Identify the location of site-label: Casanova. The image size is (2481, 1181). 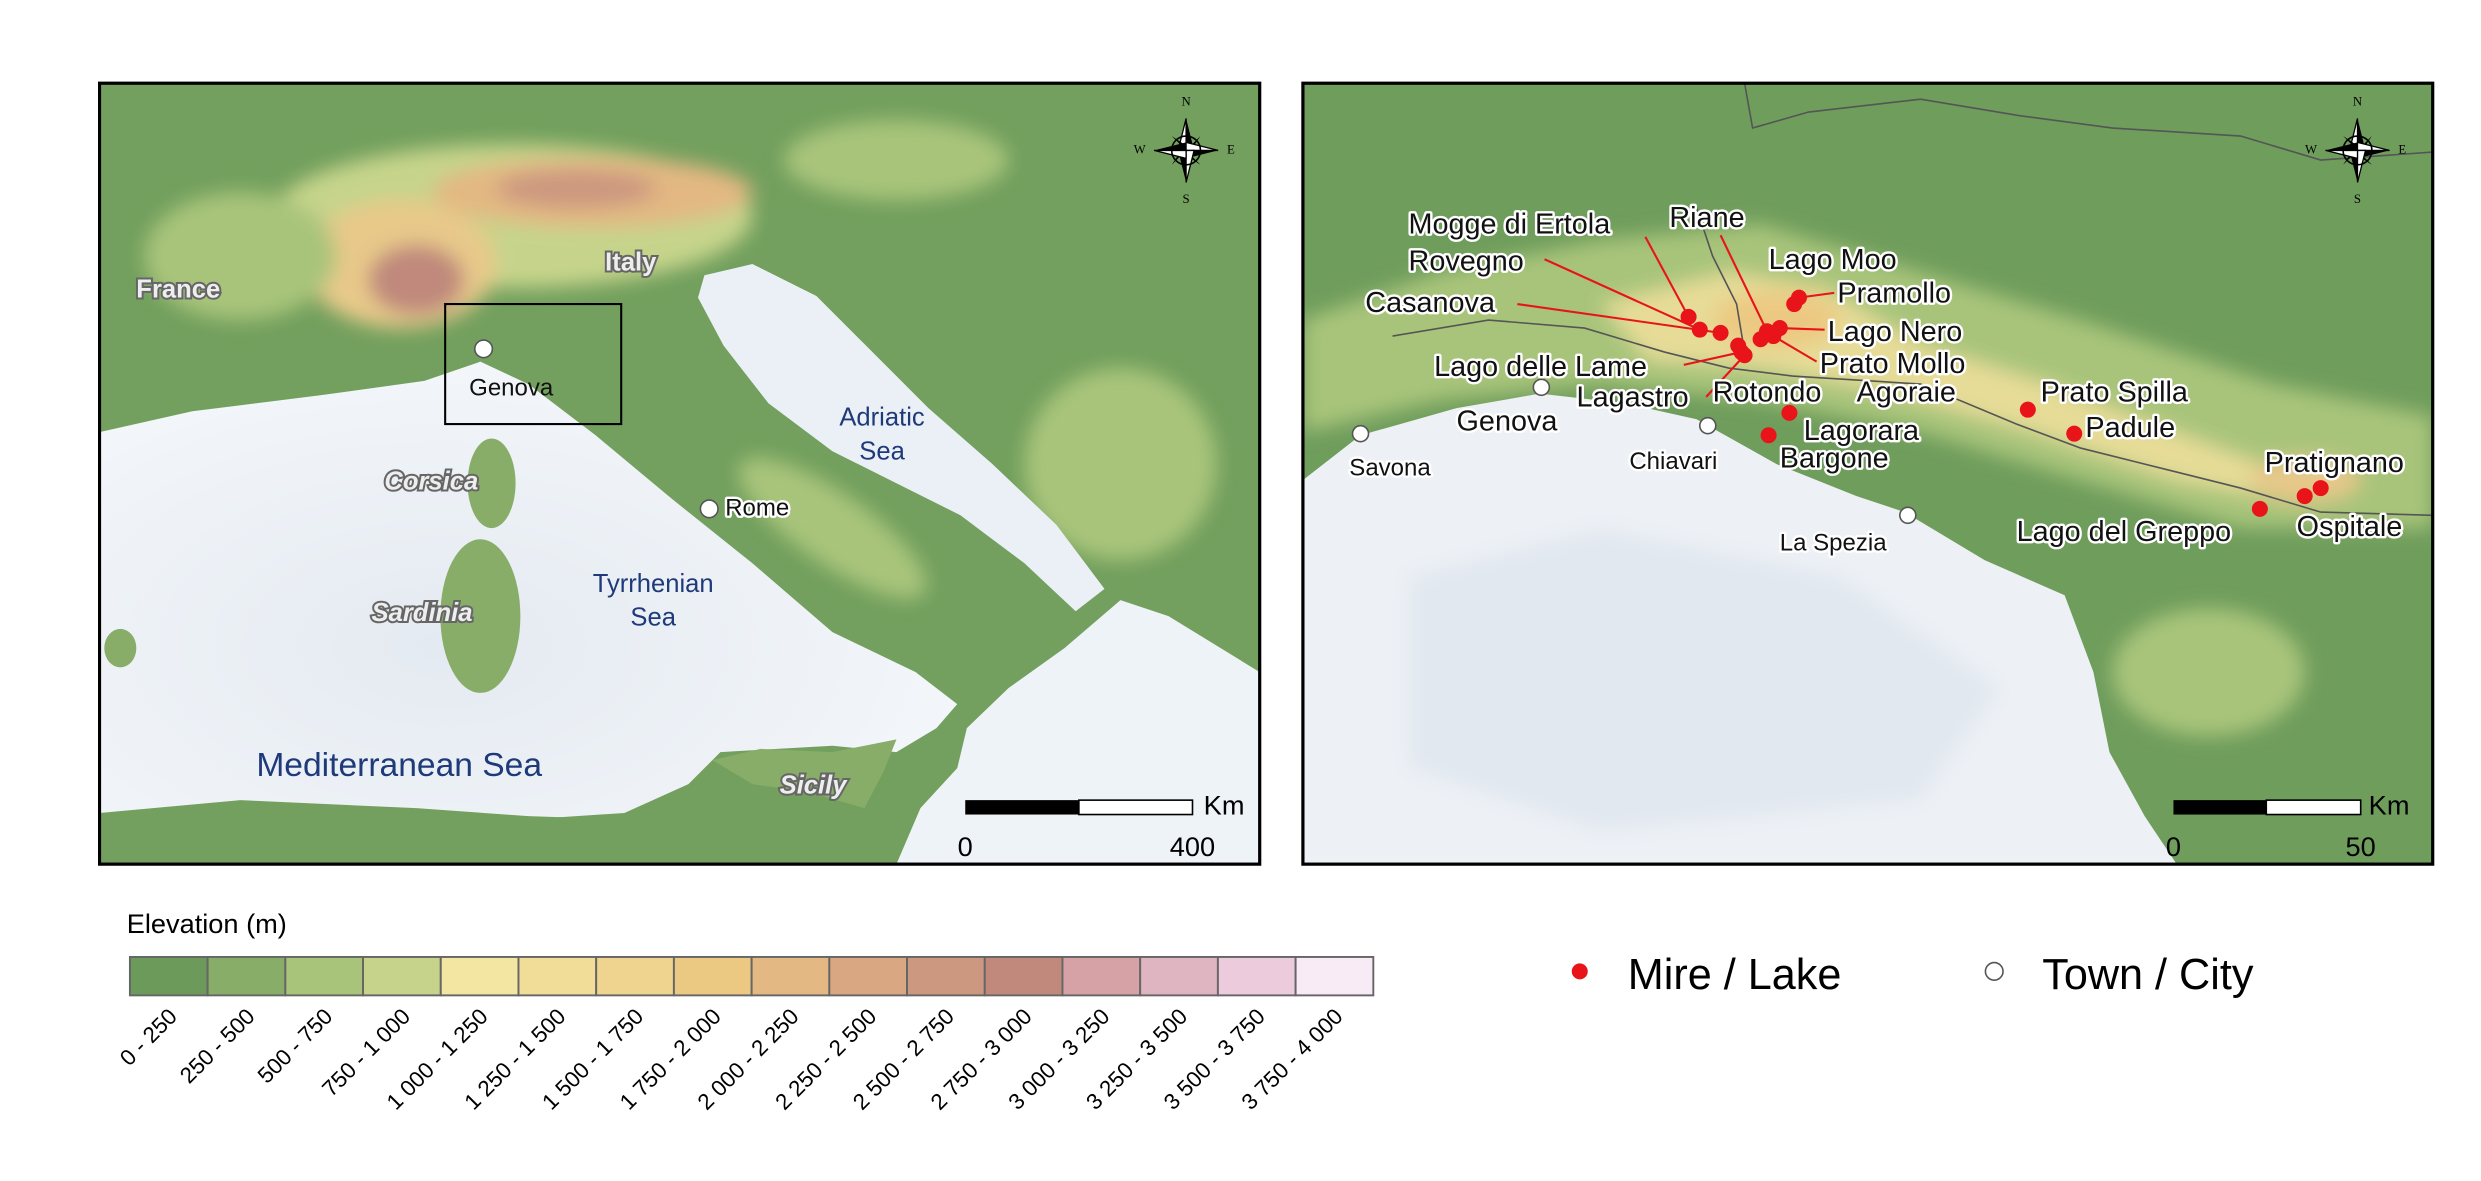
(1430, 303).